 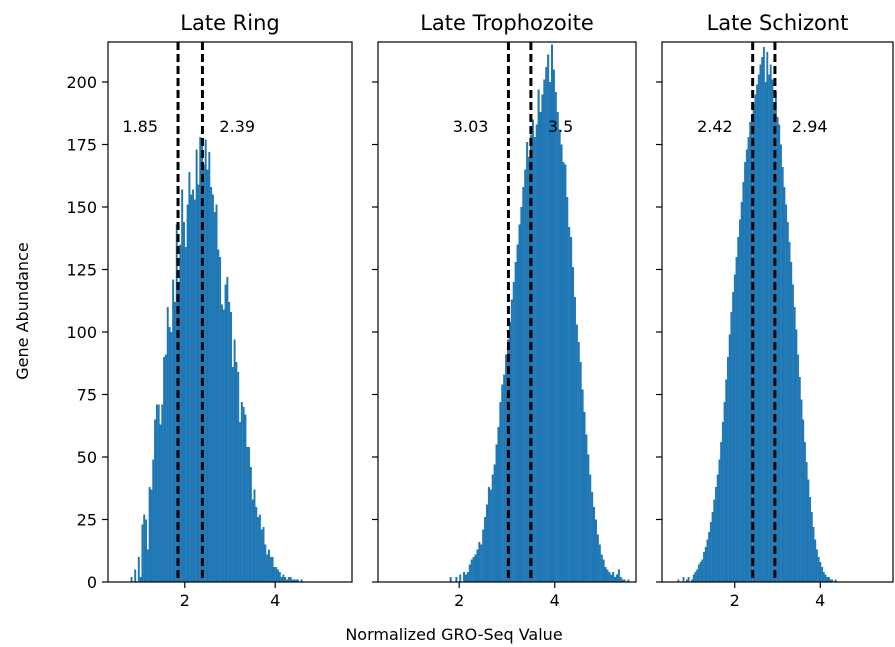 What do you see at coordinates (229, 23) in the screenshot?
I see `panel-title: Late Ring` at bounding box center [229, 23].